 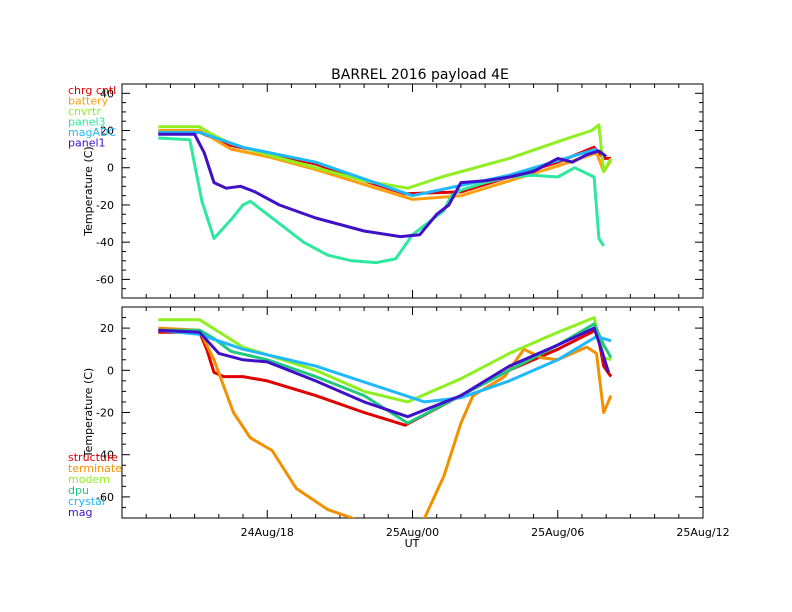 I want to click on series-line-cnvrtr, so click(x=385, y=156).